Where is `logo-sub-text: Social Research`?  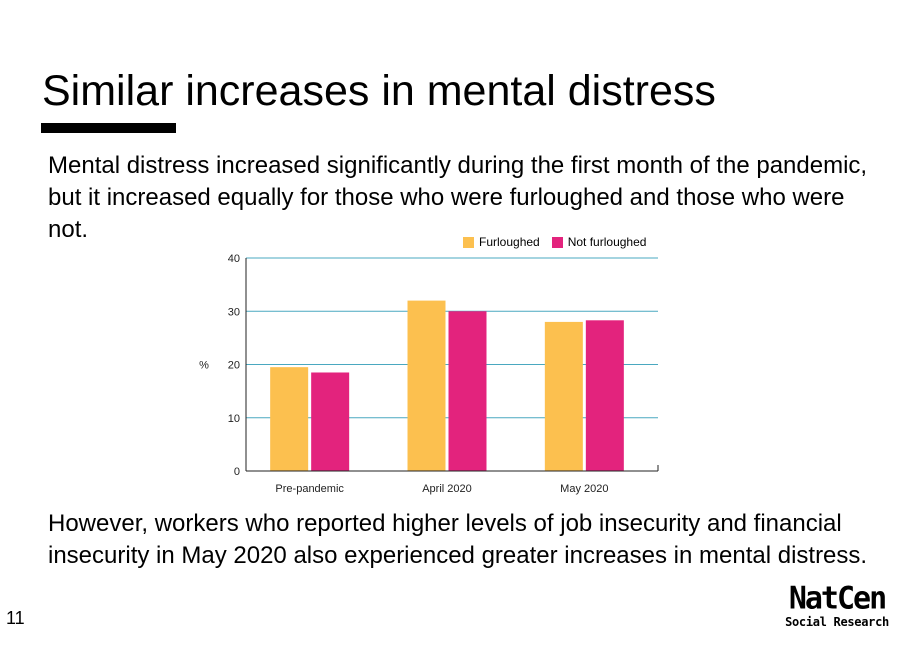 logo-sub-text: Social Research is located at coordinates (837, 622).